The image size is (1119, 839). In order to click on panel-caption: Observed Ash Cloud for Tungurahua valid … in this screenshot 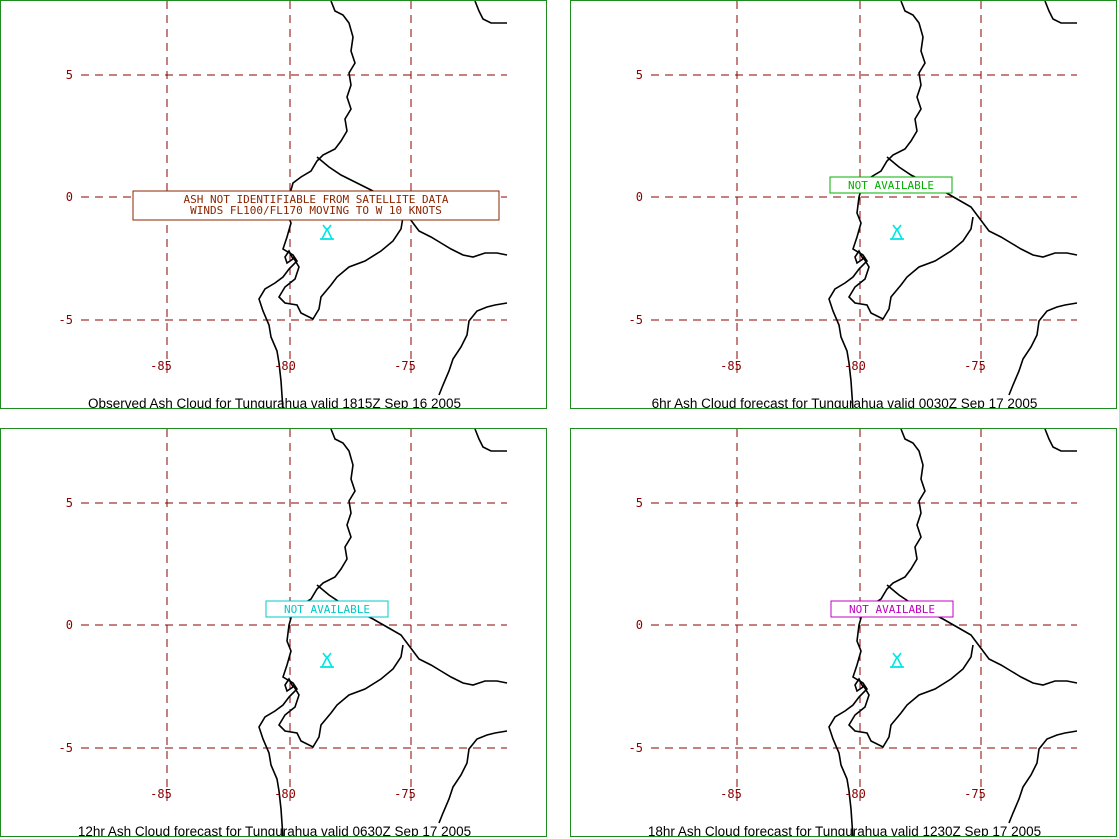, I will do `click(274, 402)`.